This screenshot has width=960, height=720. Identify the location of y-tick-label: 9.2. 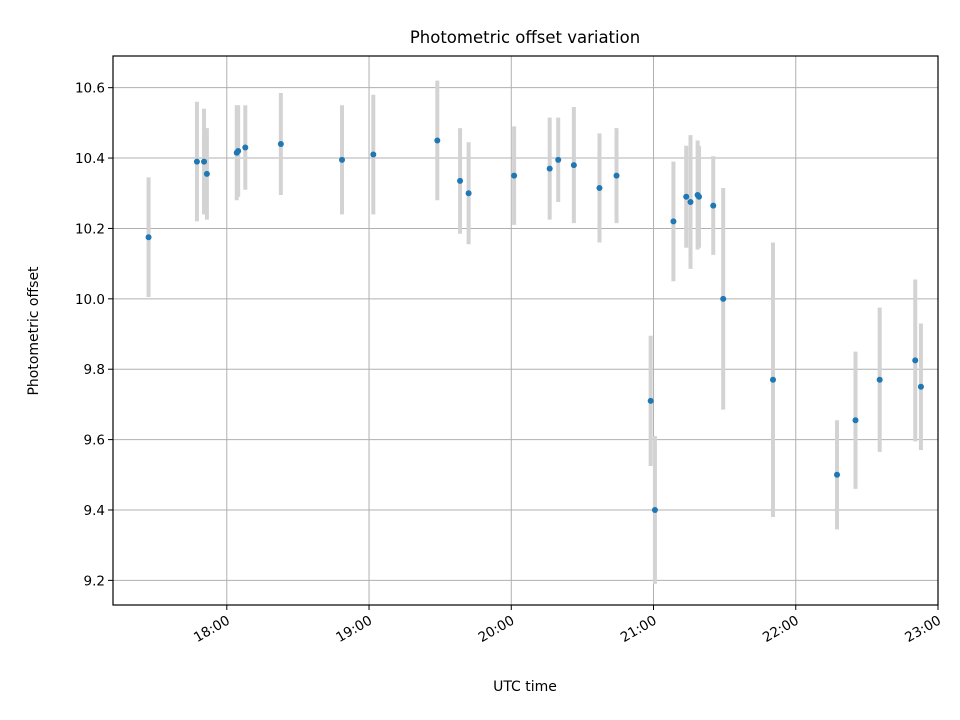
(94, 581).